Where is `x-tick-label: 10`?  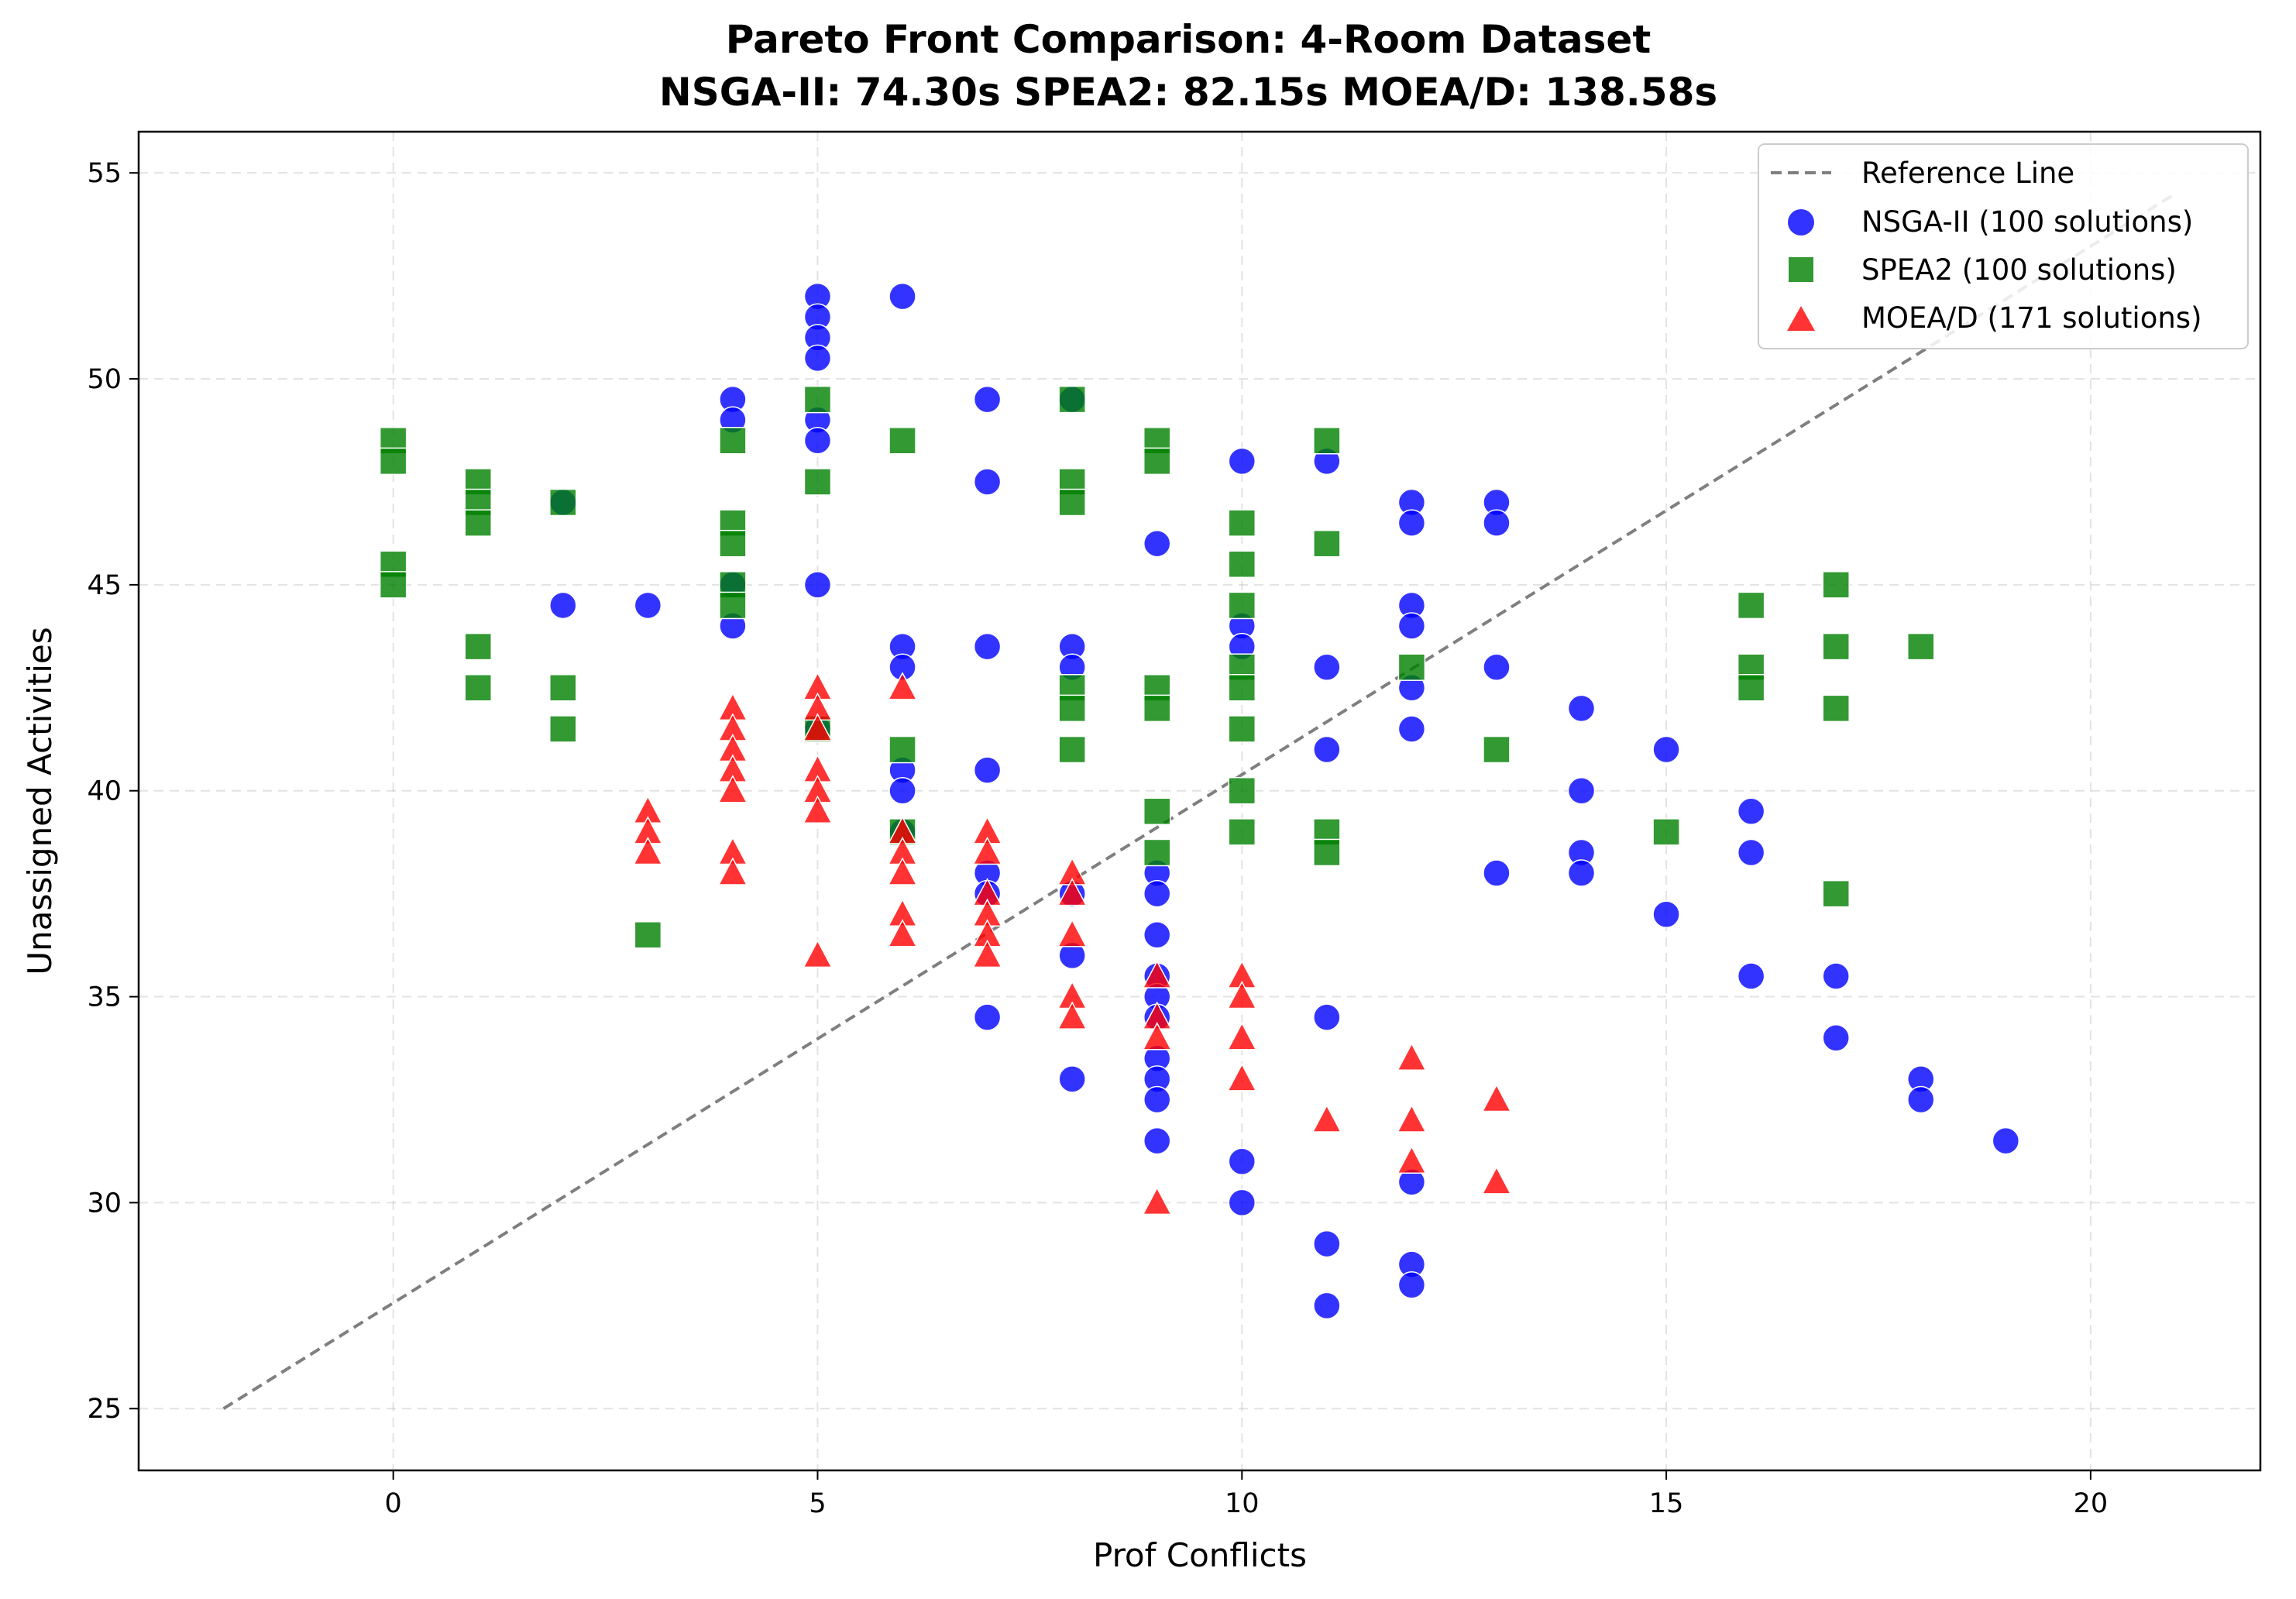 x-tick-label: 10 is located at coordinates (1242, 1503).